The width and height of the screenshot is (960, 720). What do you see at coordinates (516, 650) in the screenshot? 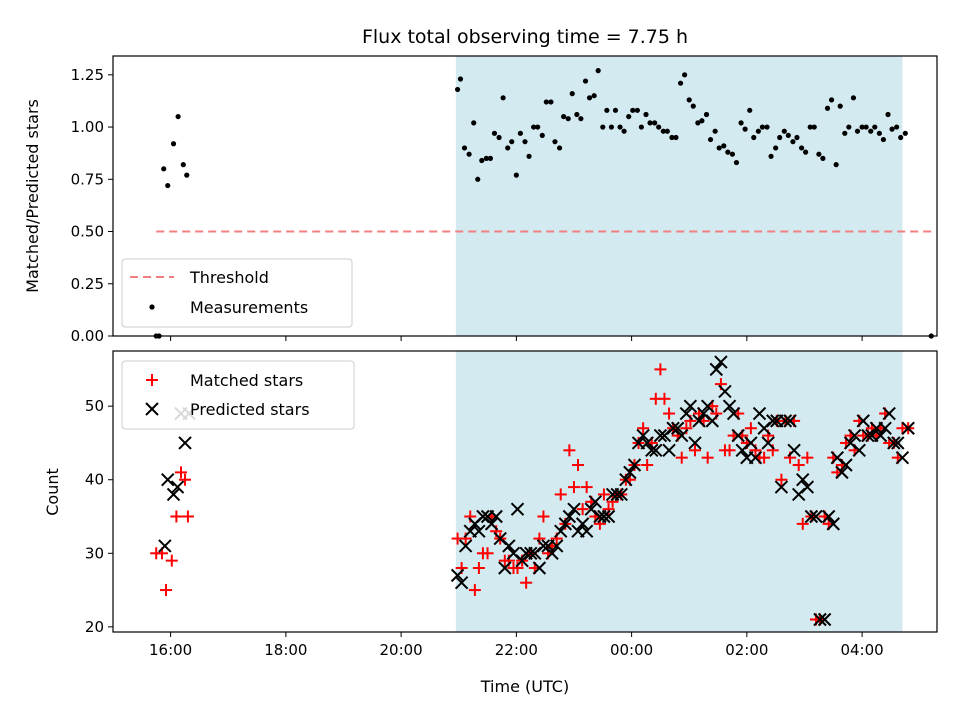
I see `x-tick-label: 22:00` at bounding box center [516, 650].